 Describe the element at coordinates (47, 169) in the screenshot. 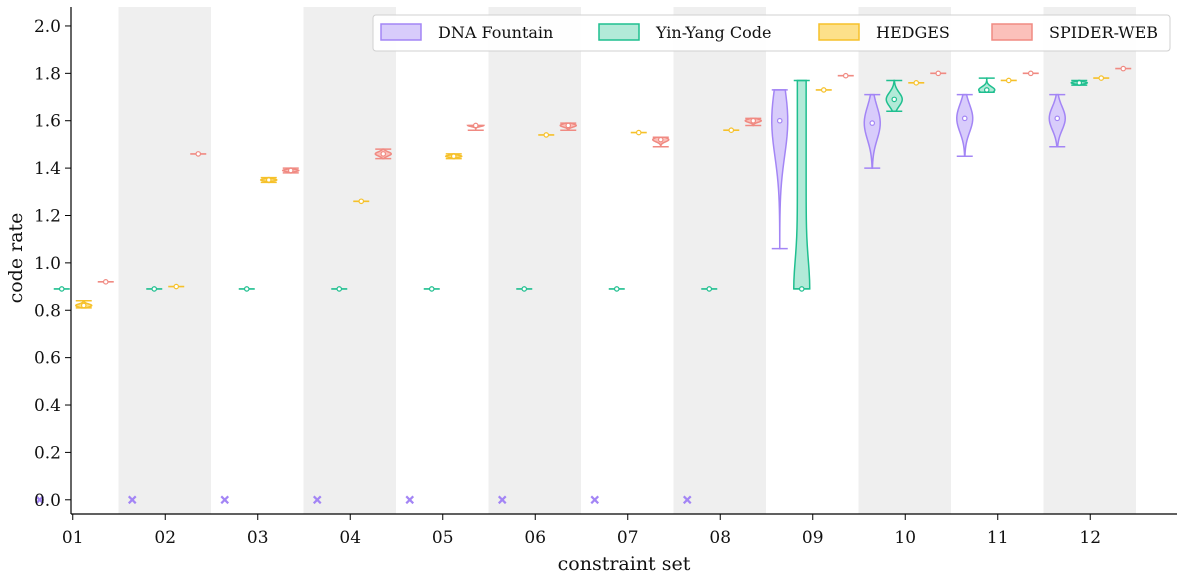

I see `y-tick-label: 1.4` at that location.